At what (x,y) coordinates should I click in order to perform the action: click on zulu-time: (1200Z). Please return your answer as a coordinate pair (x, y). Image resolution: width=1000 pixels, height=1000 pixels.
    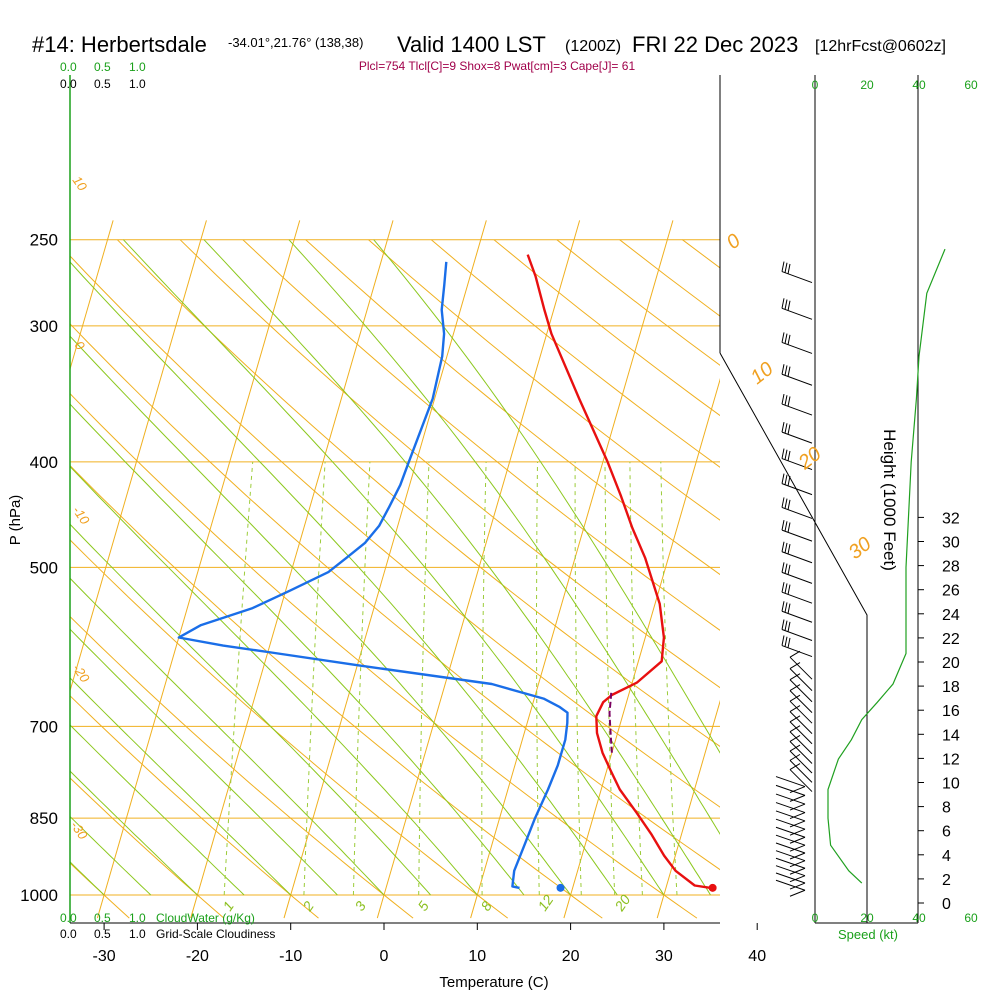
    Looking at the image, I should click on (593, 46).